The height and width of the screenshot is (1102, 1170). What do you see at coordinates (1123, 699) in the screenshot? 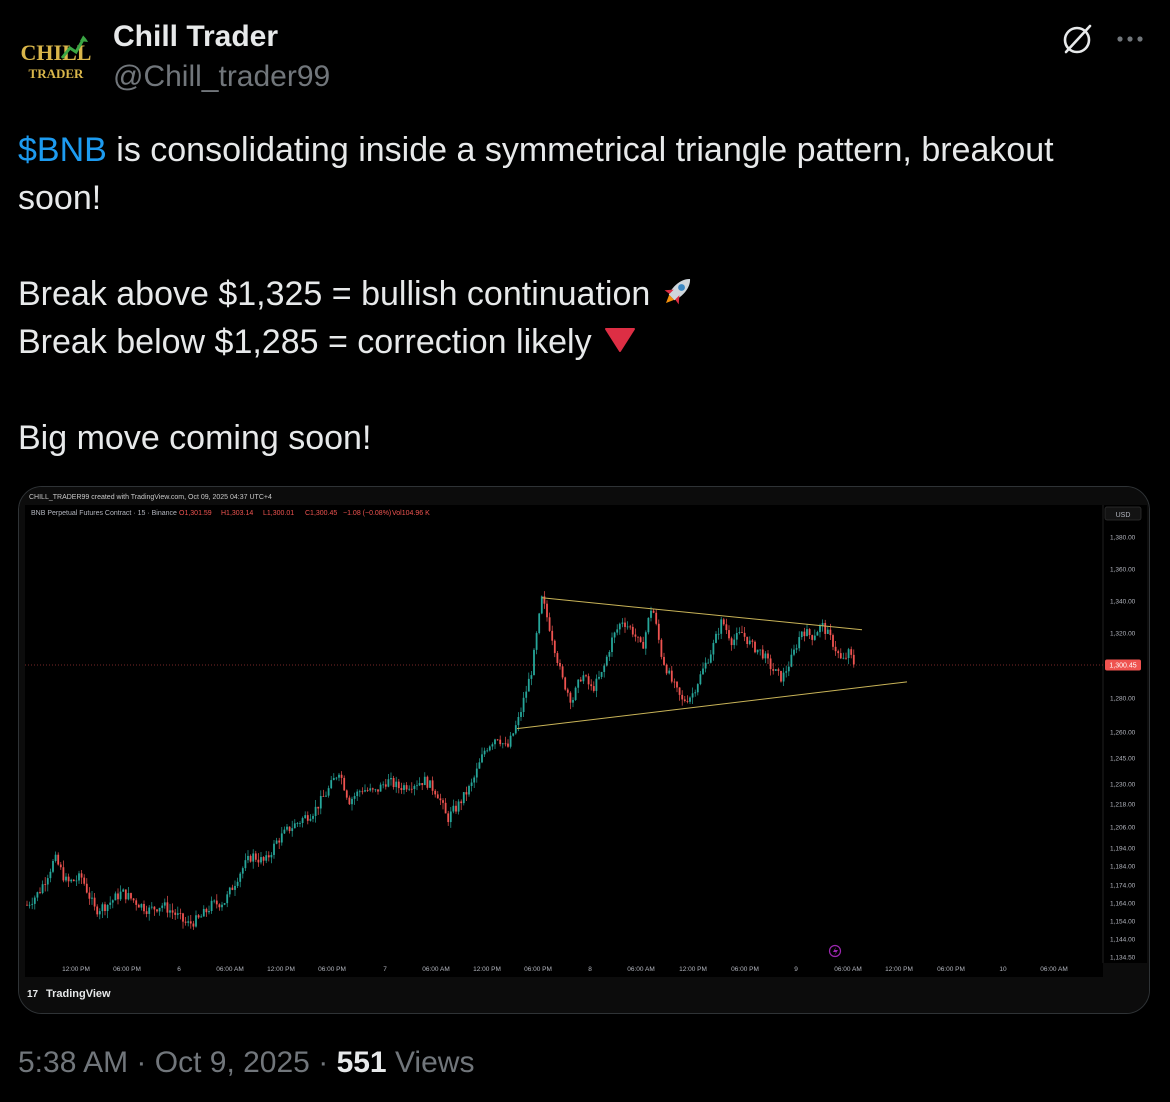
I see `y-tick-label: 1,280.00` at bounding box center [1123, 699].